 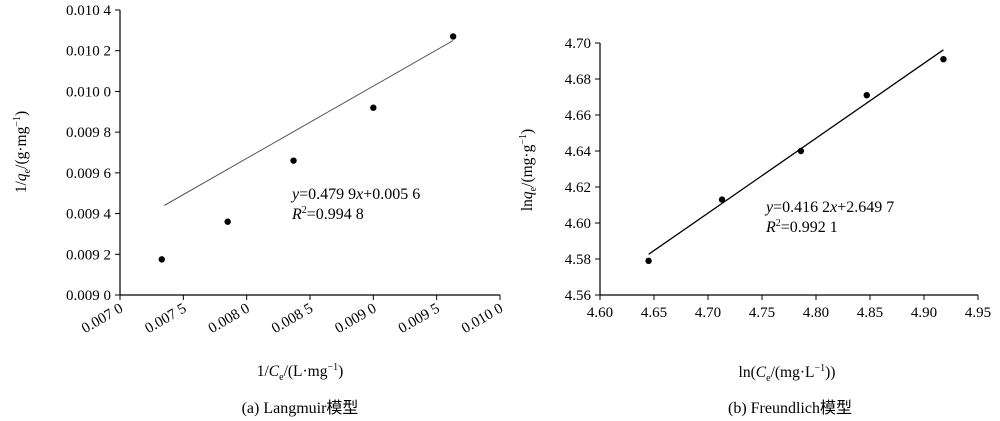 I want to click on y-tick-label: 4.66, so click(x=578, y=116).